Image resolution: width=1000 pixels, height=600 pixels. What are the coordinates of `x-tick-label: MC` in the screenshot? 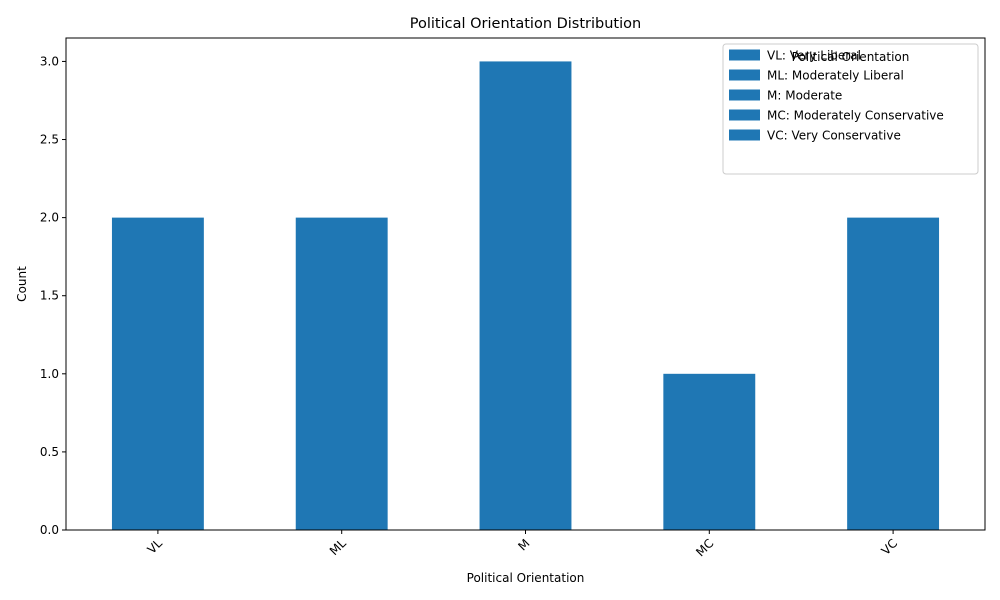 It's located at (704, 547).